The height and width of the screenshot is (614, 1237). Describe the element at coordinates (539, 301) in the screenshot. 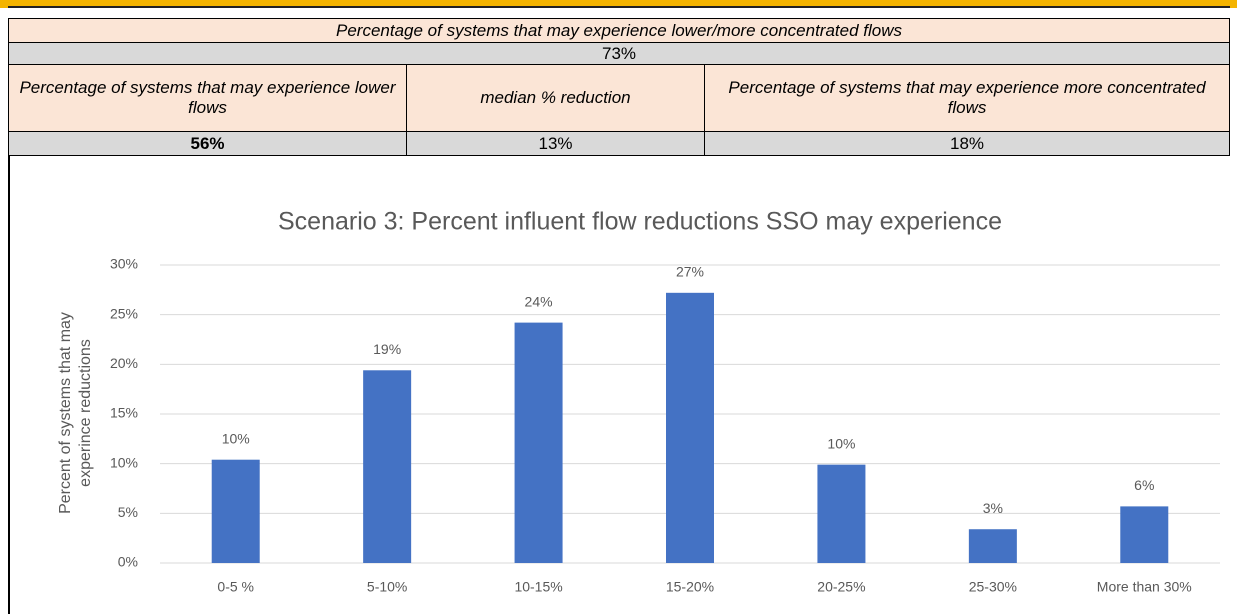

I see `data-label: 24%` at that location.